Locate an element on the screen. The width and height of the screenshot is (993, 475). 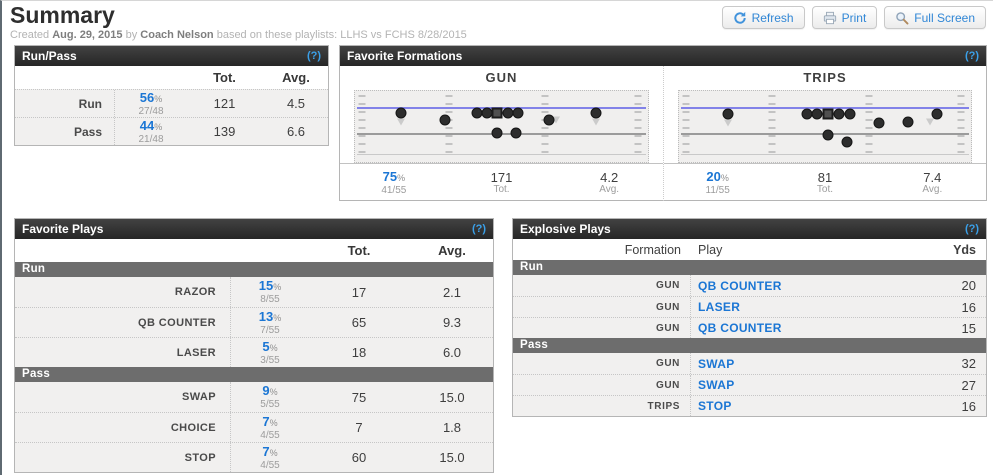
pct-cell: 9% 5/55 is located at coordinates (270, 397).